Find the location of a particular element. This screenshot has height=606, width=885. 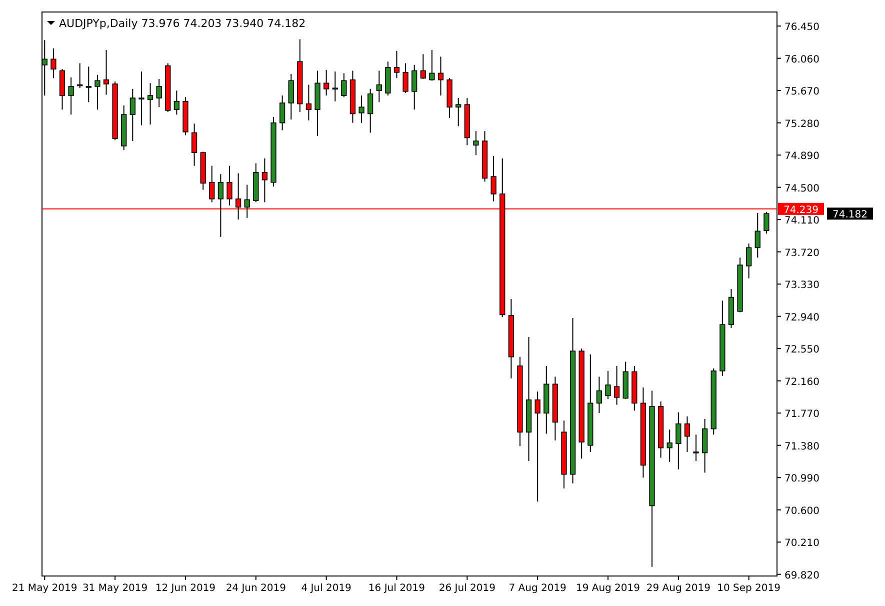

ref-line-label: 74.239 is located at coordinates (801, 210).